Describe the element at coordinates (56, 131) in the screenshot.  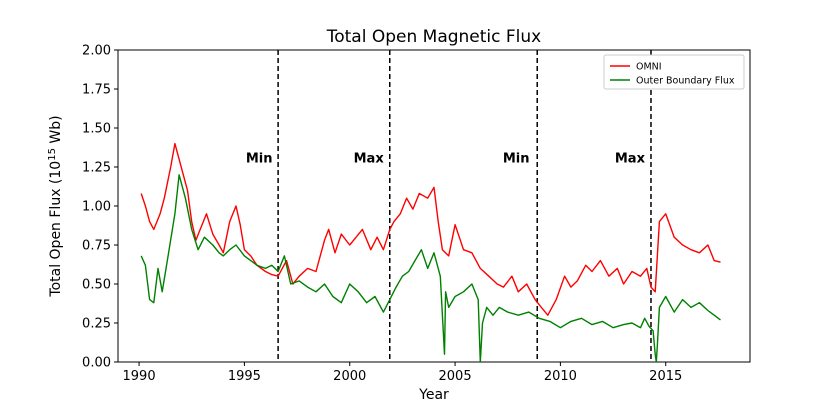
I see `y-axis-label-unit: Wb)` at that location.